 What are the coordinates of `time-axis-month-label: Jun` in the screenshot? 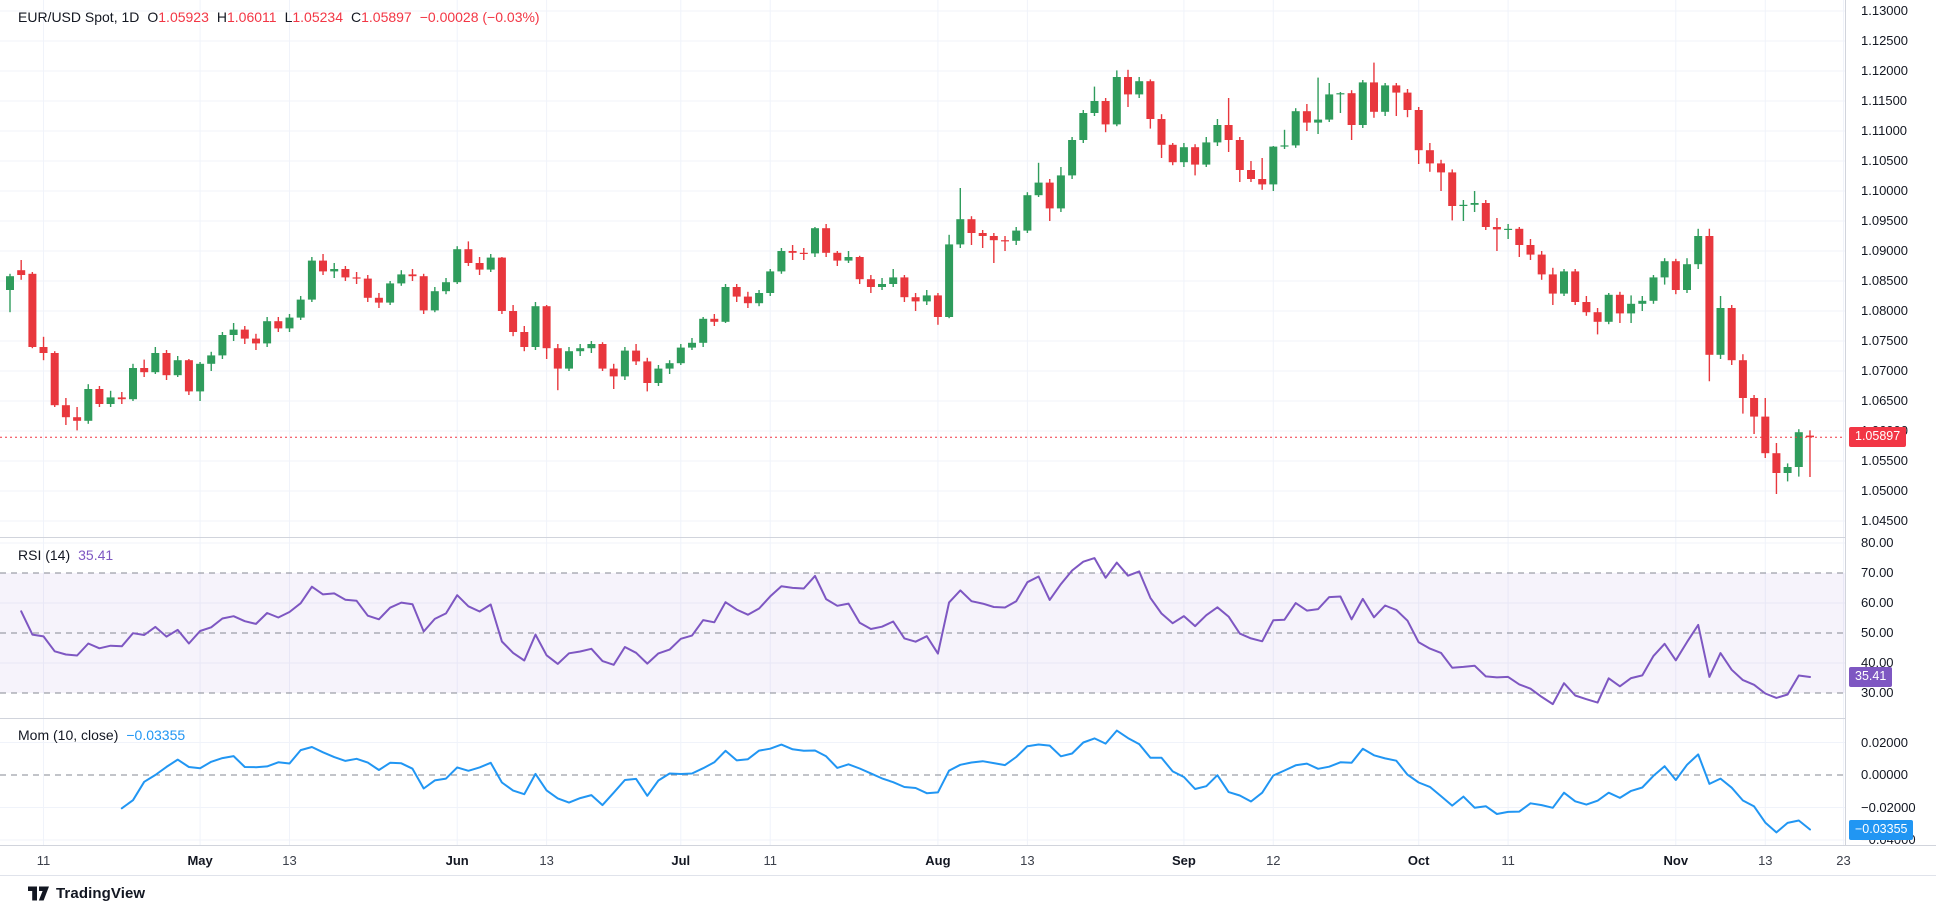 It's located at (457, 860).